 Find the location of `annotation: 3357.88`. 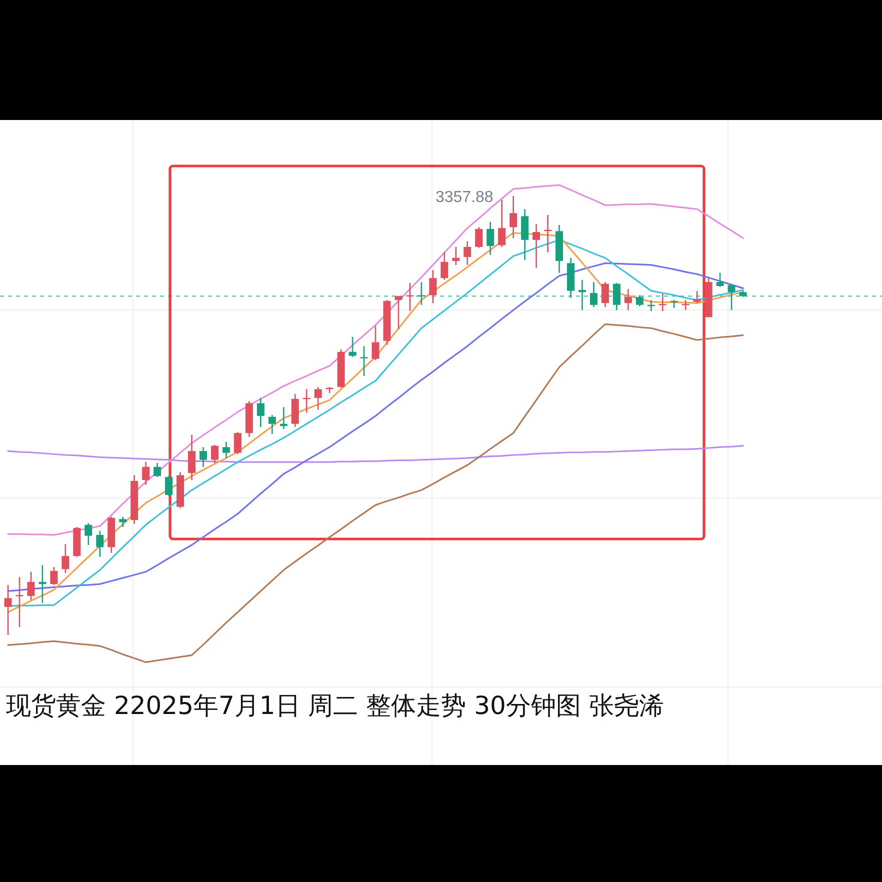

annotation: 3357.88 is located at coordinates (464, 197).